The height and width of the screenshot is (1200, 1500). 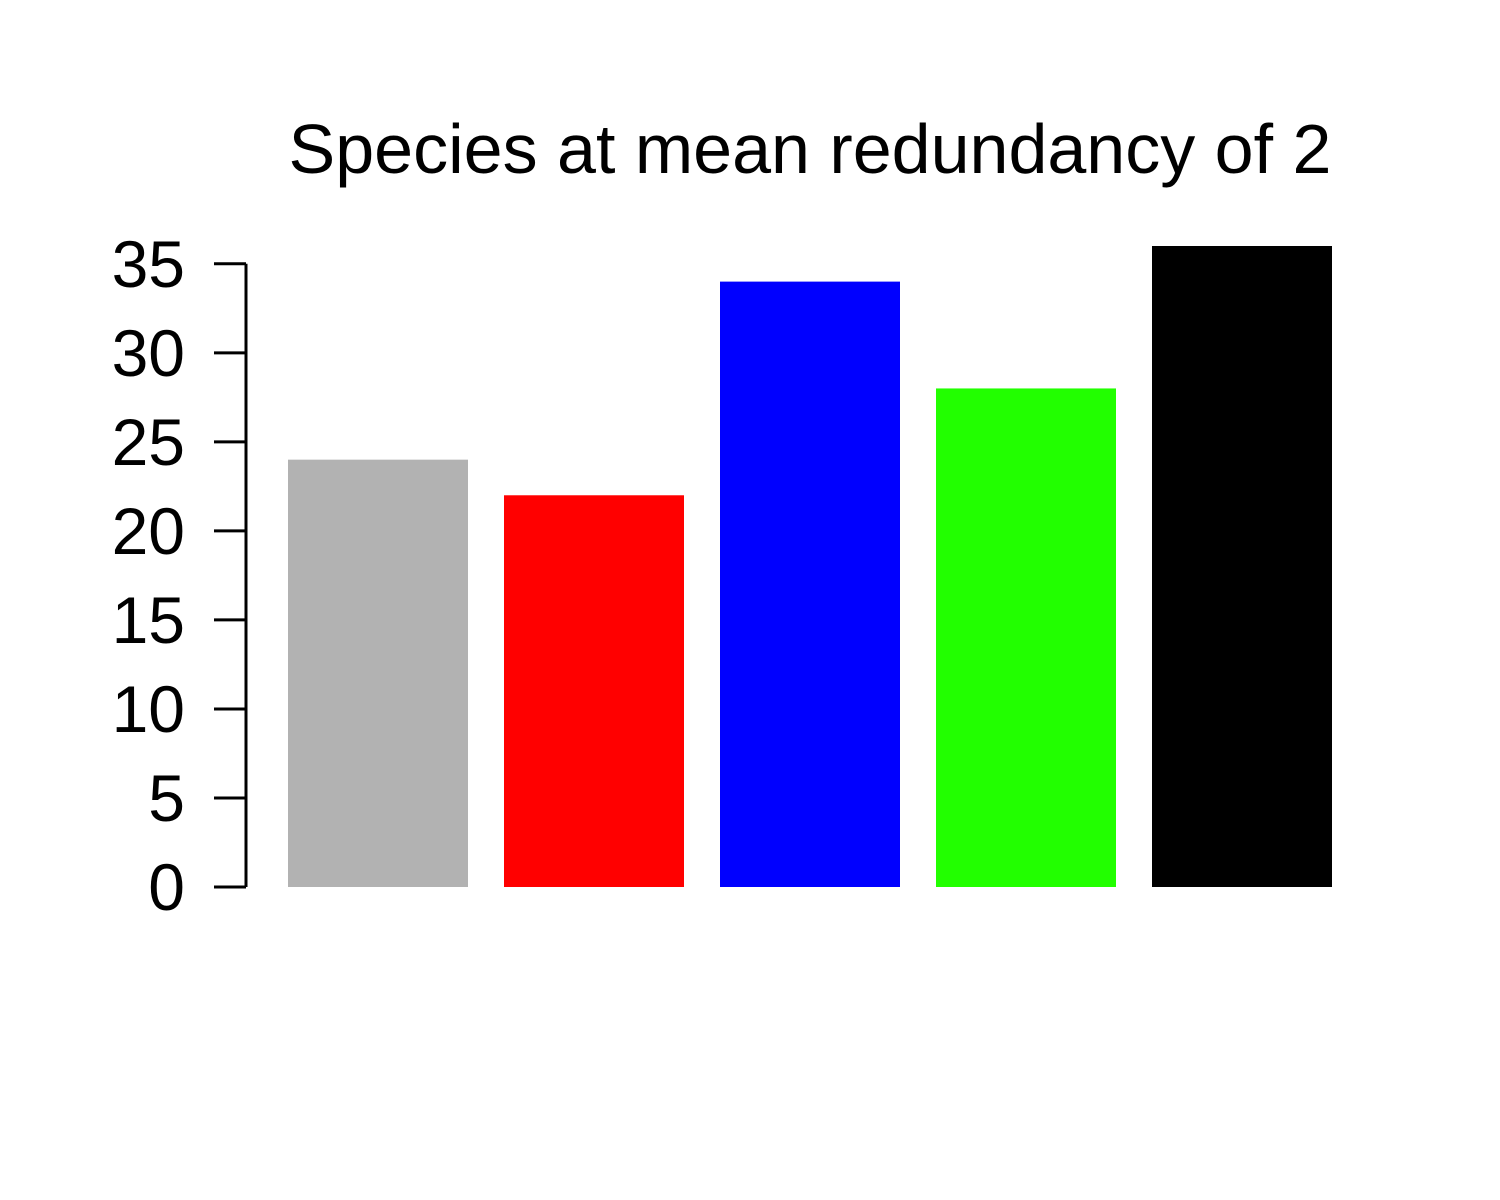 I want to click on y-tick-label: 35, so click(x=148, y=264).